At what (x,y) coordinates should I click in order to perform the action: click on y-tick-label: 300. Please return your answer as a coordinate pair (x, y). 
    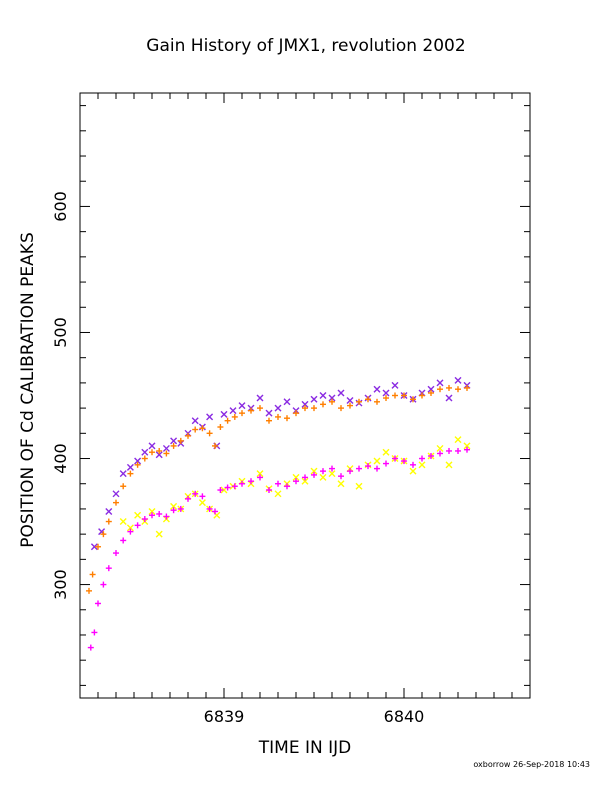
    Looking at the image, I should click on (60, 584).